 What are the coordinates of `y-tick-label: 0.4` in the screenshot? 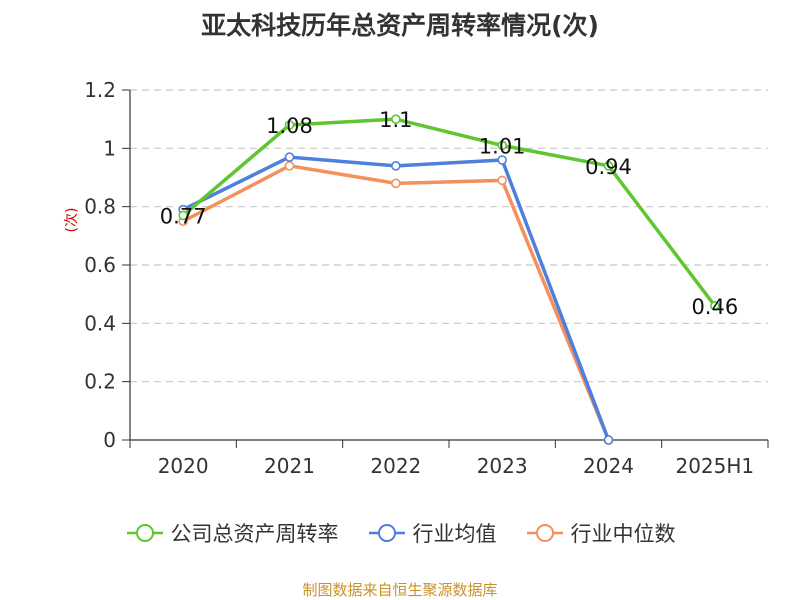 It's located at (100, 323).